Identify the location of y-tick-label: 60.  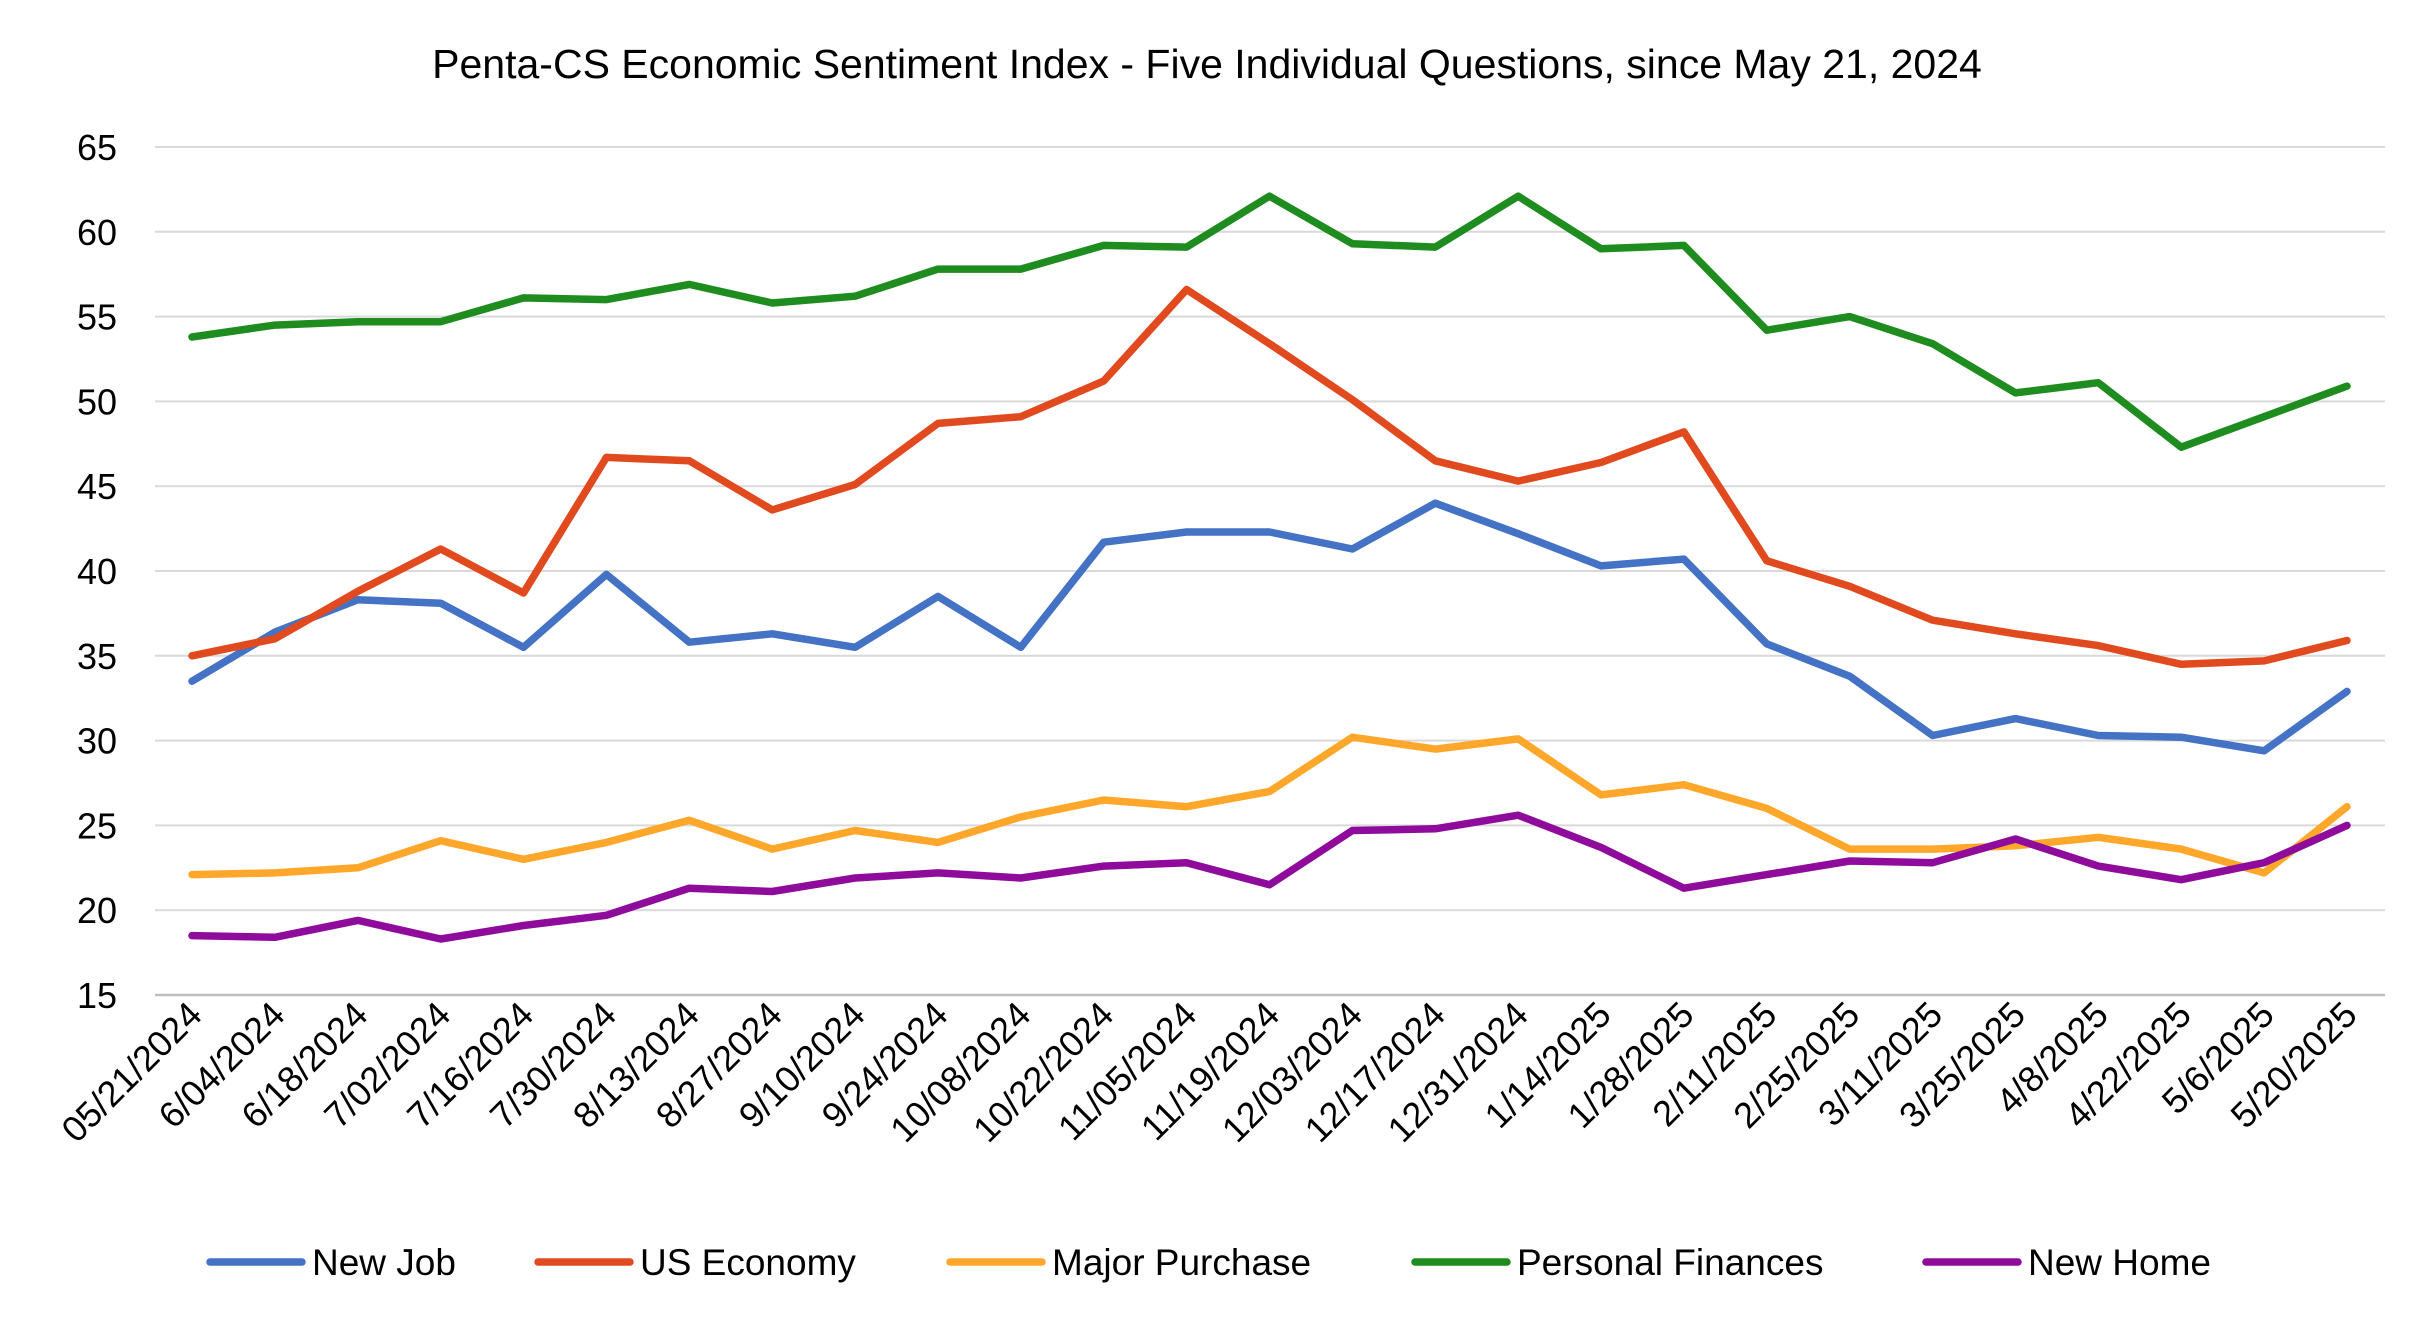
(97, 232).